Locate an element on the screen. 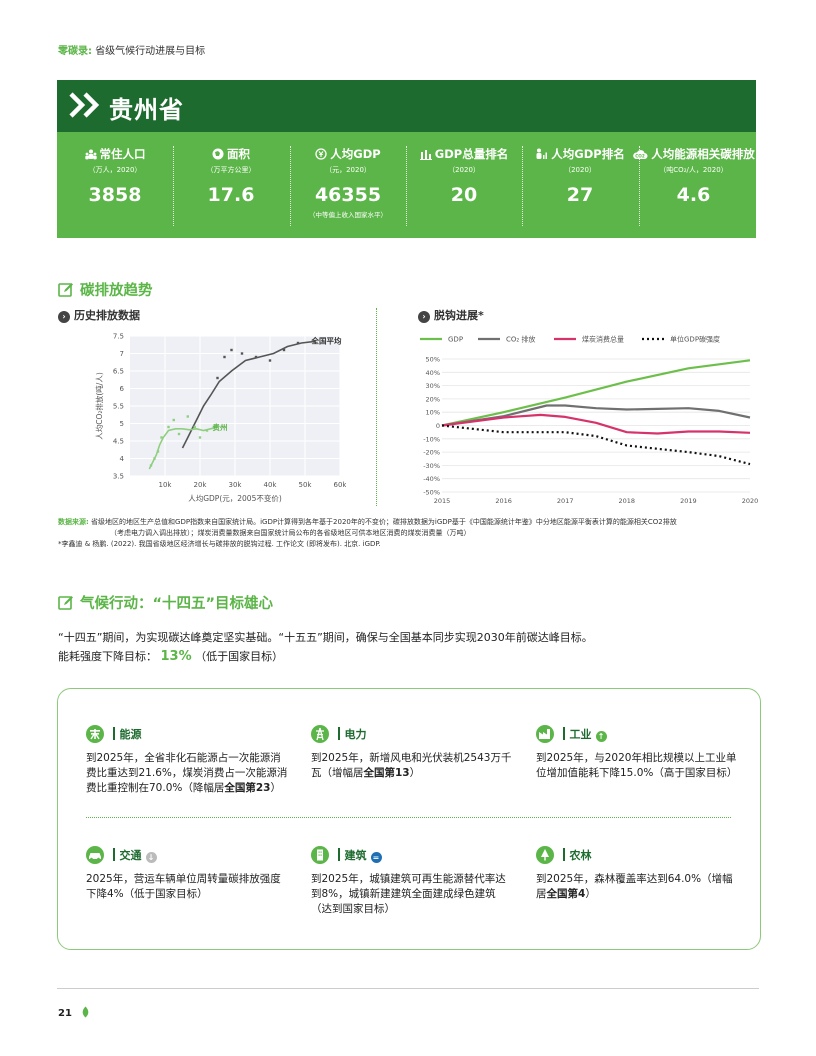 This screenshot has height=1056, width=816. x-tick-label: 2015 is located at coordinates (442, 501).